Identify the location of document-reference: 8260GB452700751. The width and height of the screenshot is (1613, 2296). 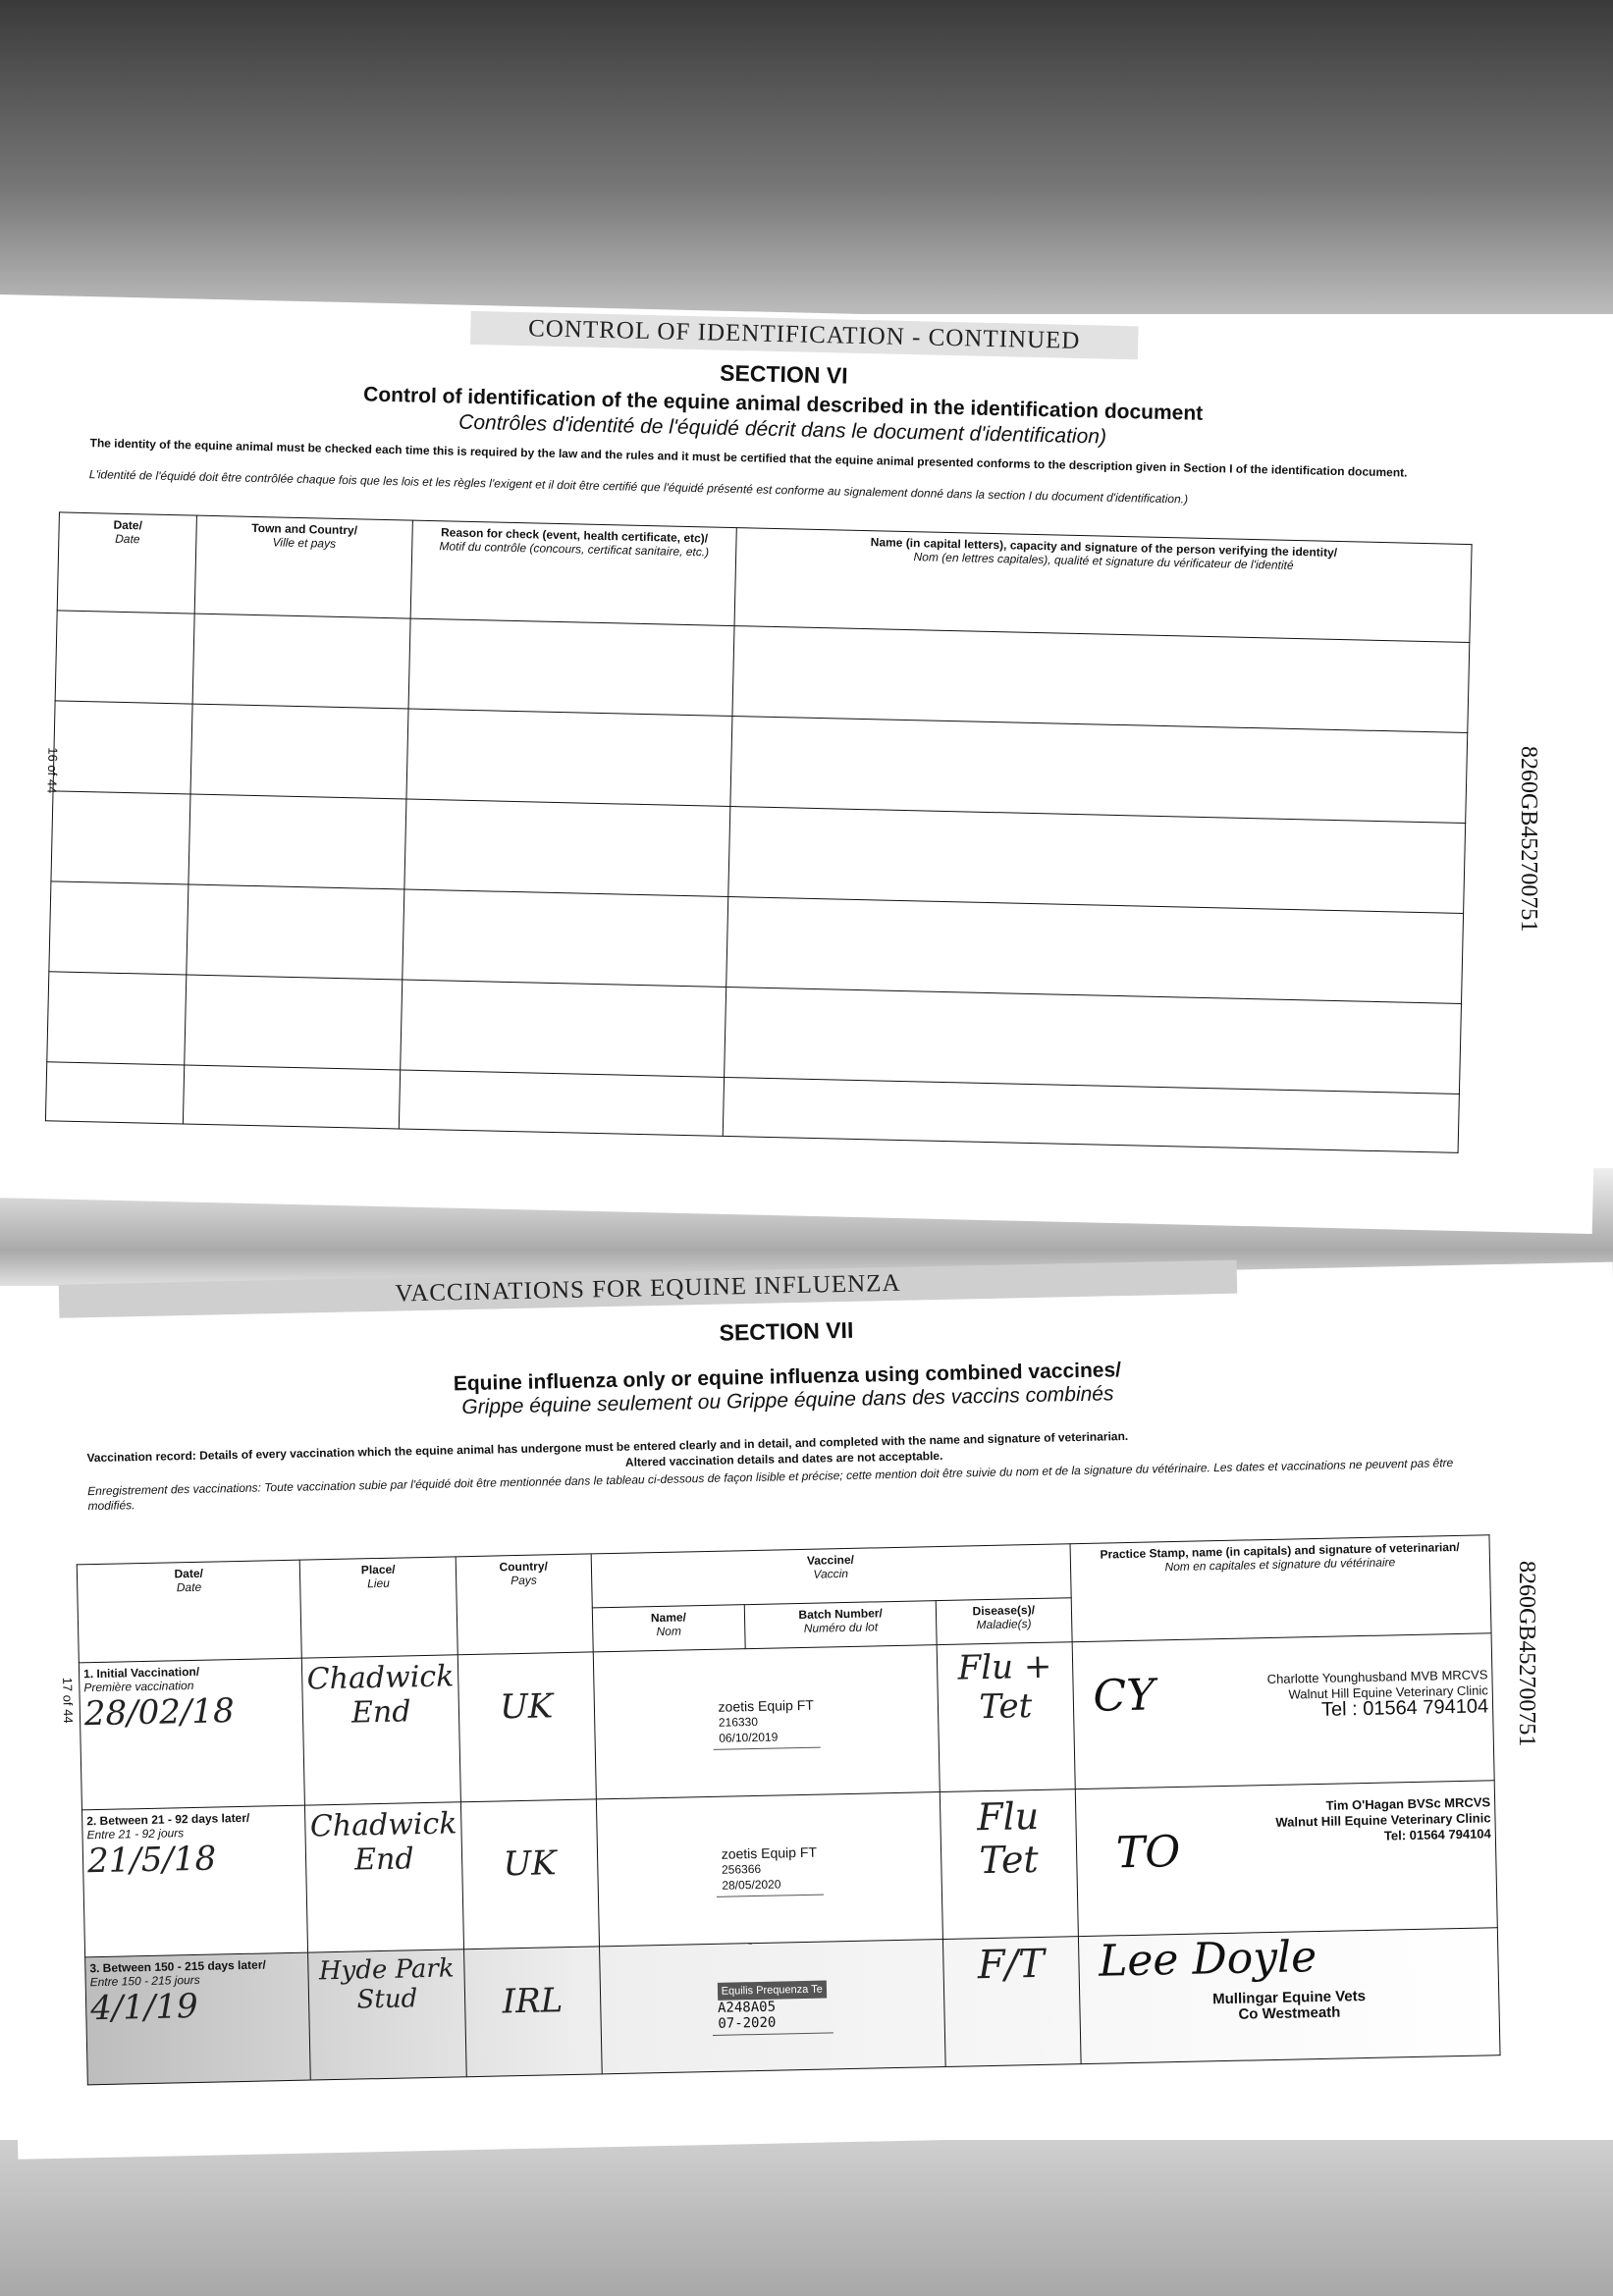
(1529, 840).